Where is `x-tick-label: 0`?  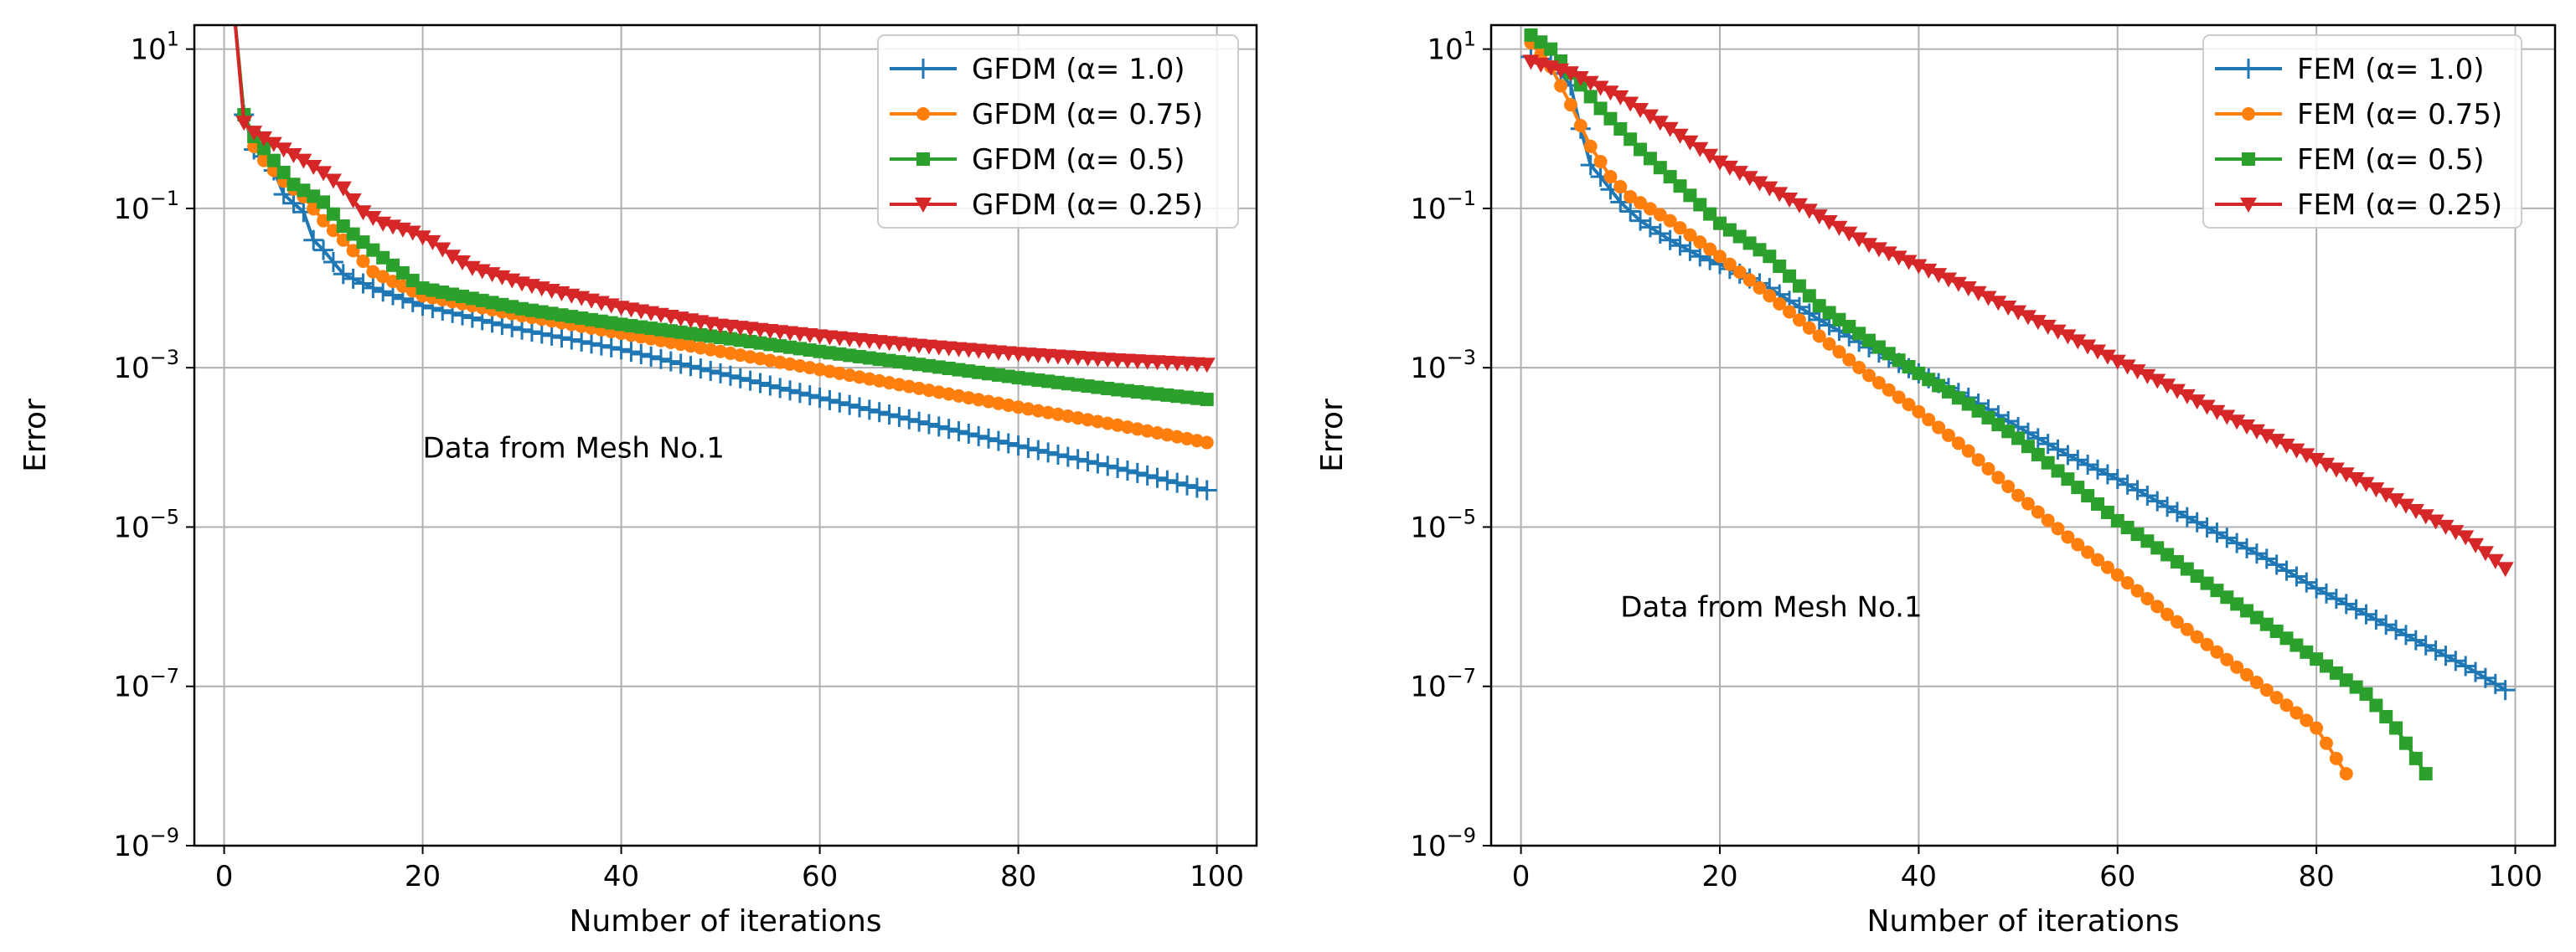 x-tick-label: 0 is located at coordinates (1521, 876).